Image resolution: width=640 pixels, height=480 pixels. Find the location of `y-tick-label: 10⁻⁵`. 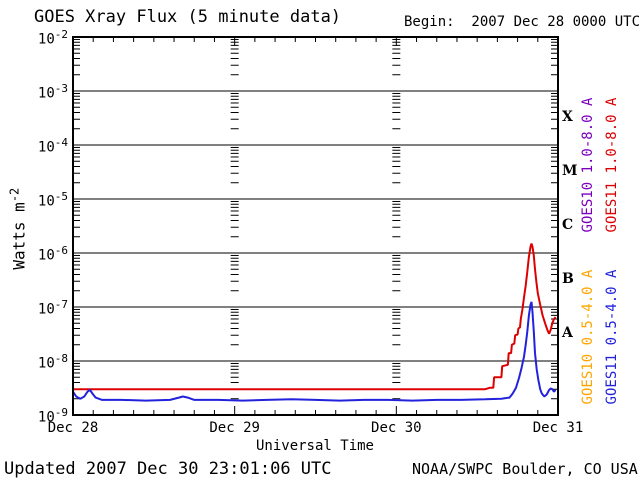

y-tick-label: 10⁻⁵ is located at coordinates (52, 200).